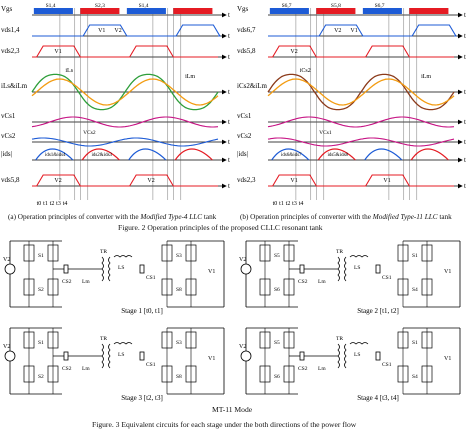 The width and height of the screenshot is (474, 430). What do you see at coordinates (303, 369) in the screenshot?
I see `lbl-cs2-3: CS2` at bounding box center [303, 369].